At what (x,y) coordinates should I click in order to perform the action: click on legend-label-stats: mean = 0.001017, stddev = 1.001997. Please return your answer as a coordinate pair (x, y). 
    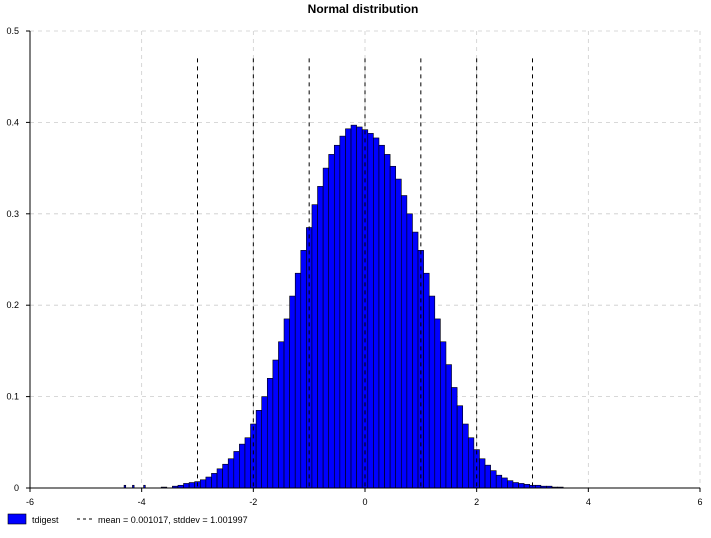
    Looking at the image, I should click on (173, 520).